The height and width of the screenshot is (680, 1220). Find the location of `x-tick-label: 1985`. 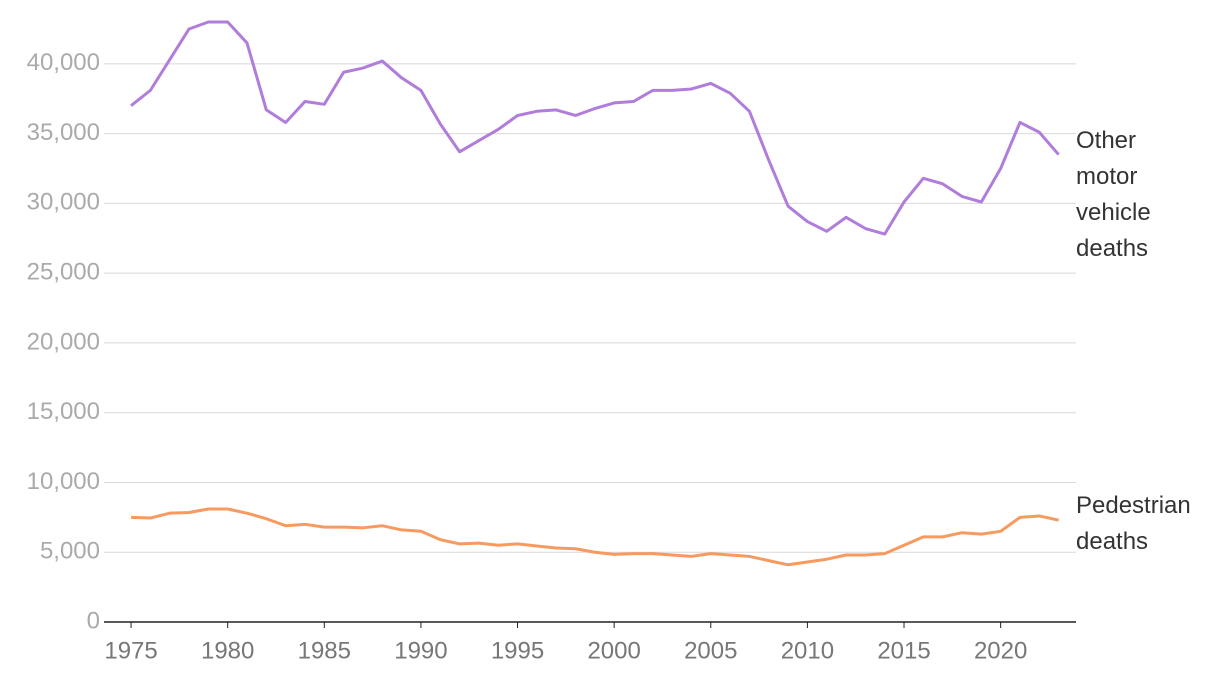

x-tick-label: 1985 is located at coordinates (324, 650).